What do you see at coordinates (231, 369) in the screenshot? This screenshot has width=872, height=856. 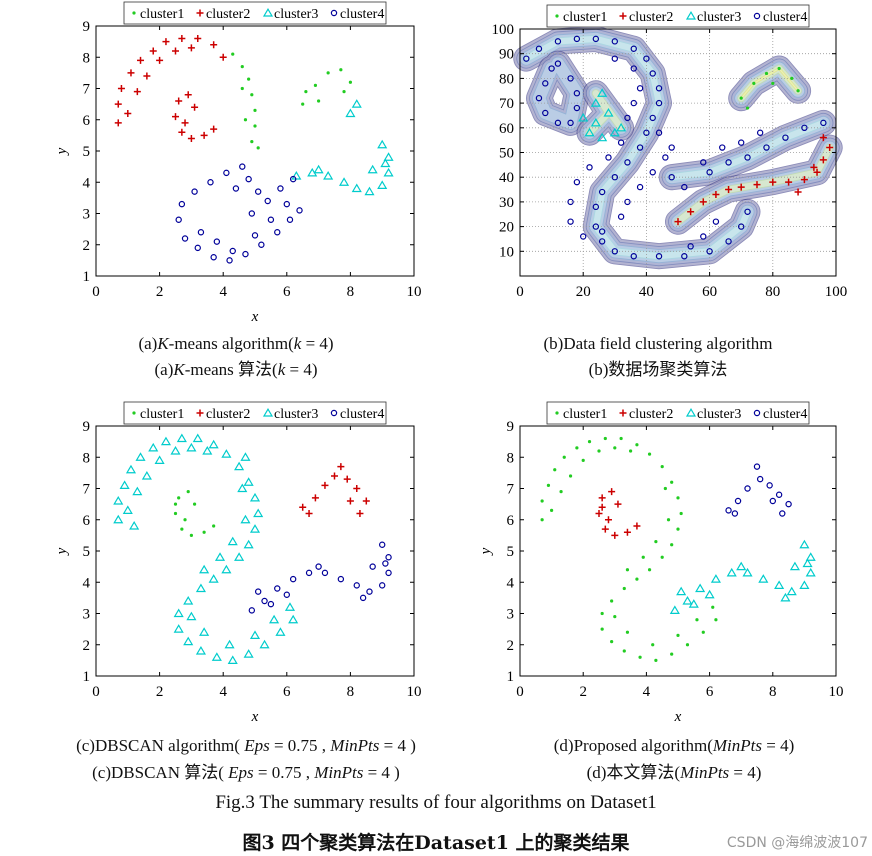 I see `caption-a-cn-rest: -means 算法(` at bounding box center [231, 369].